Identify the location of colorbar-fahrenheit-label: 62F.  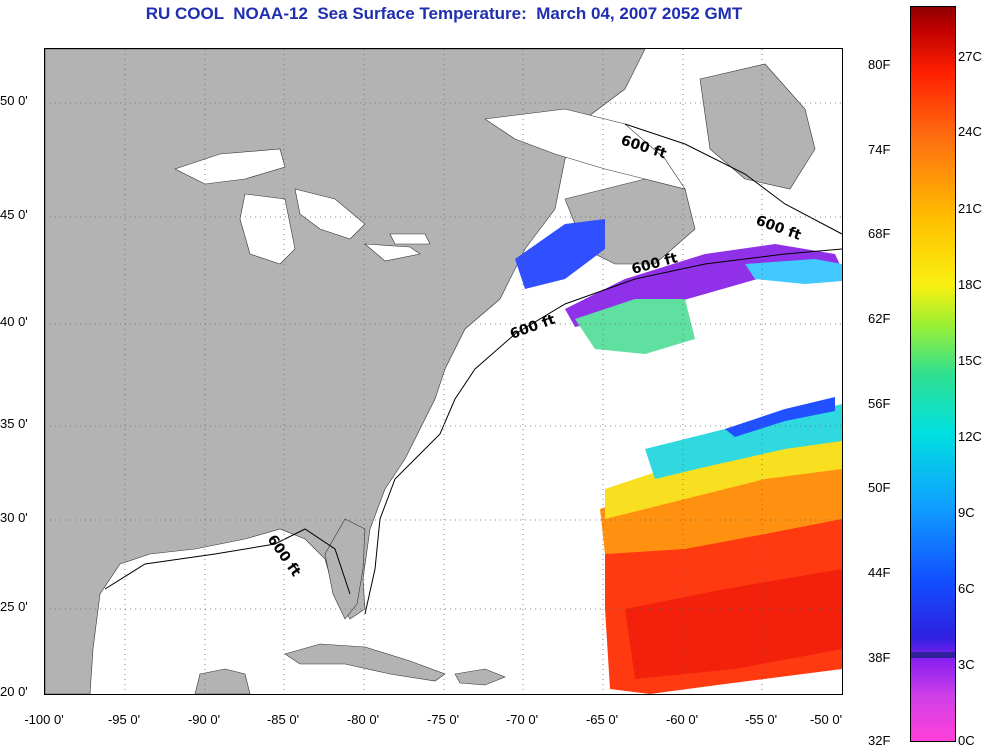
(879, 318).